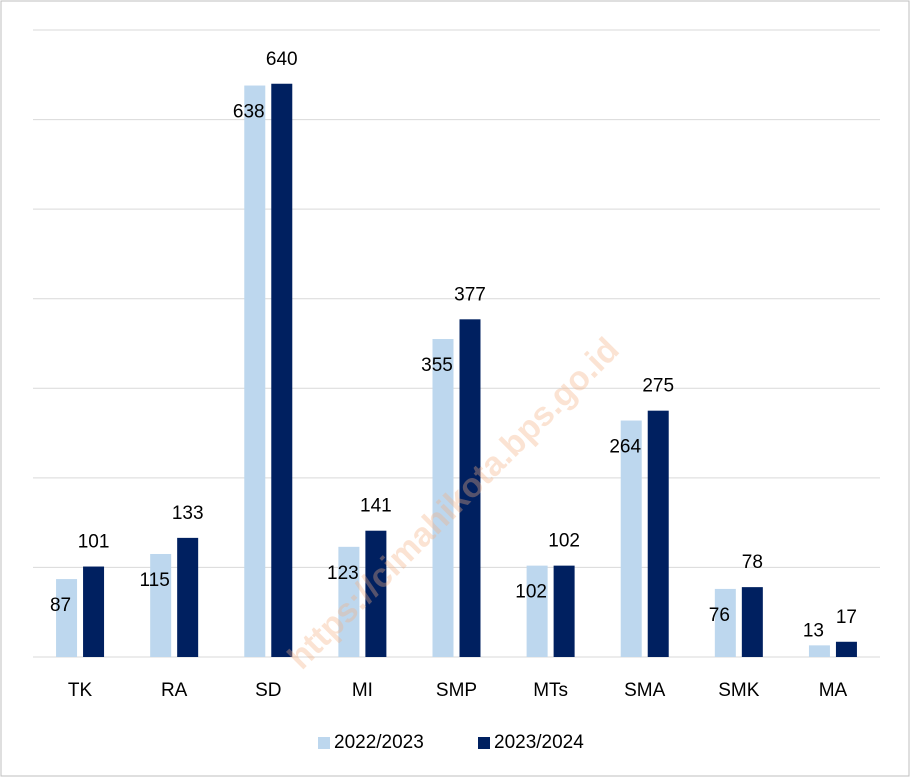 The image size is (910, 777). What do you see at coordinates (80, 690) in the screenshot?
I see `x-tick-label: TK` at bounding box center [80, 690].